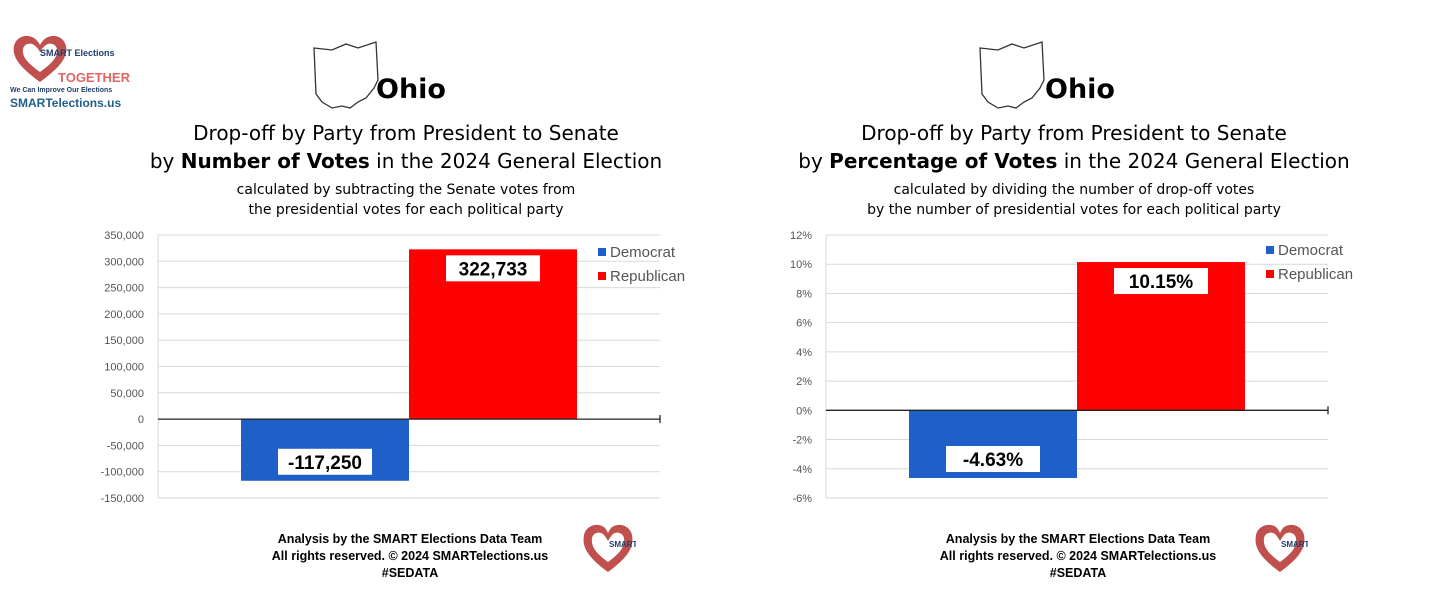 The width and height of the screenshot is (1456, 600). What do you see at coordinates (943, 161) in the screenshot?
I see `title-emphasis: Percentage of Votes` at bounding box center [943, 161].